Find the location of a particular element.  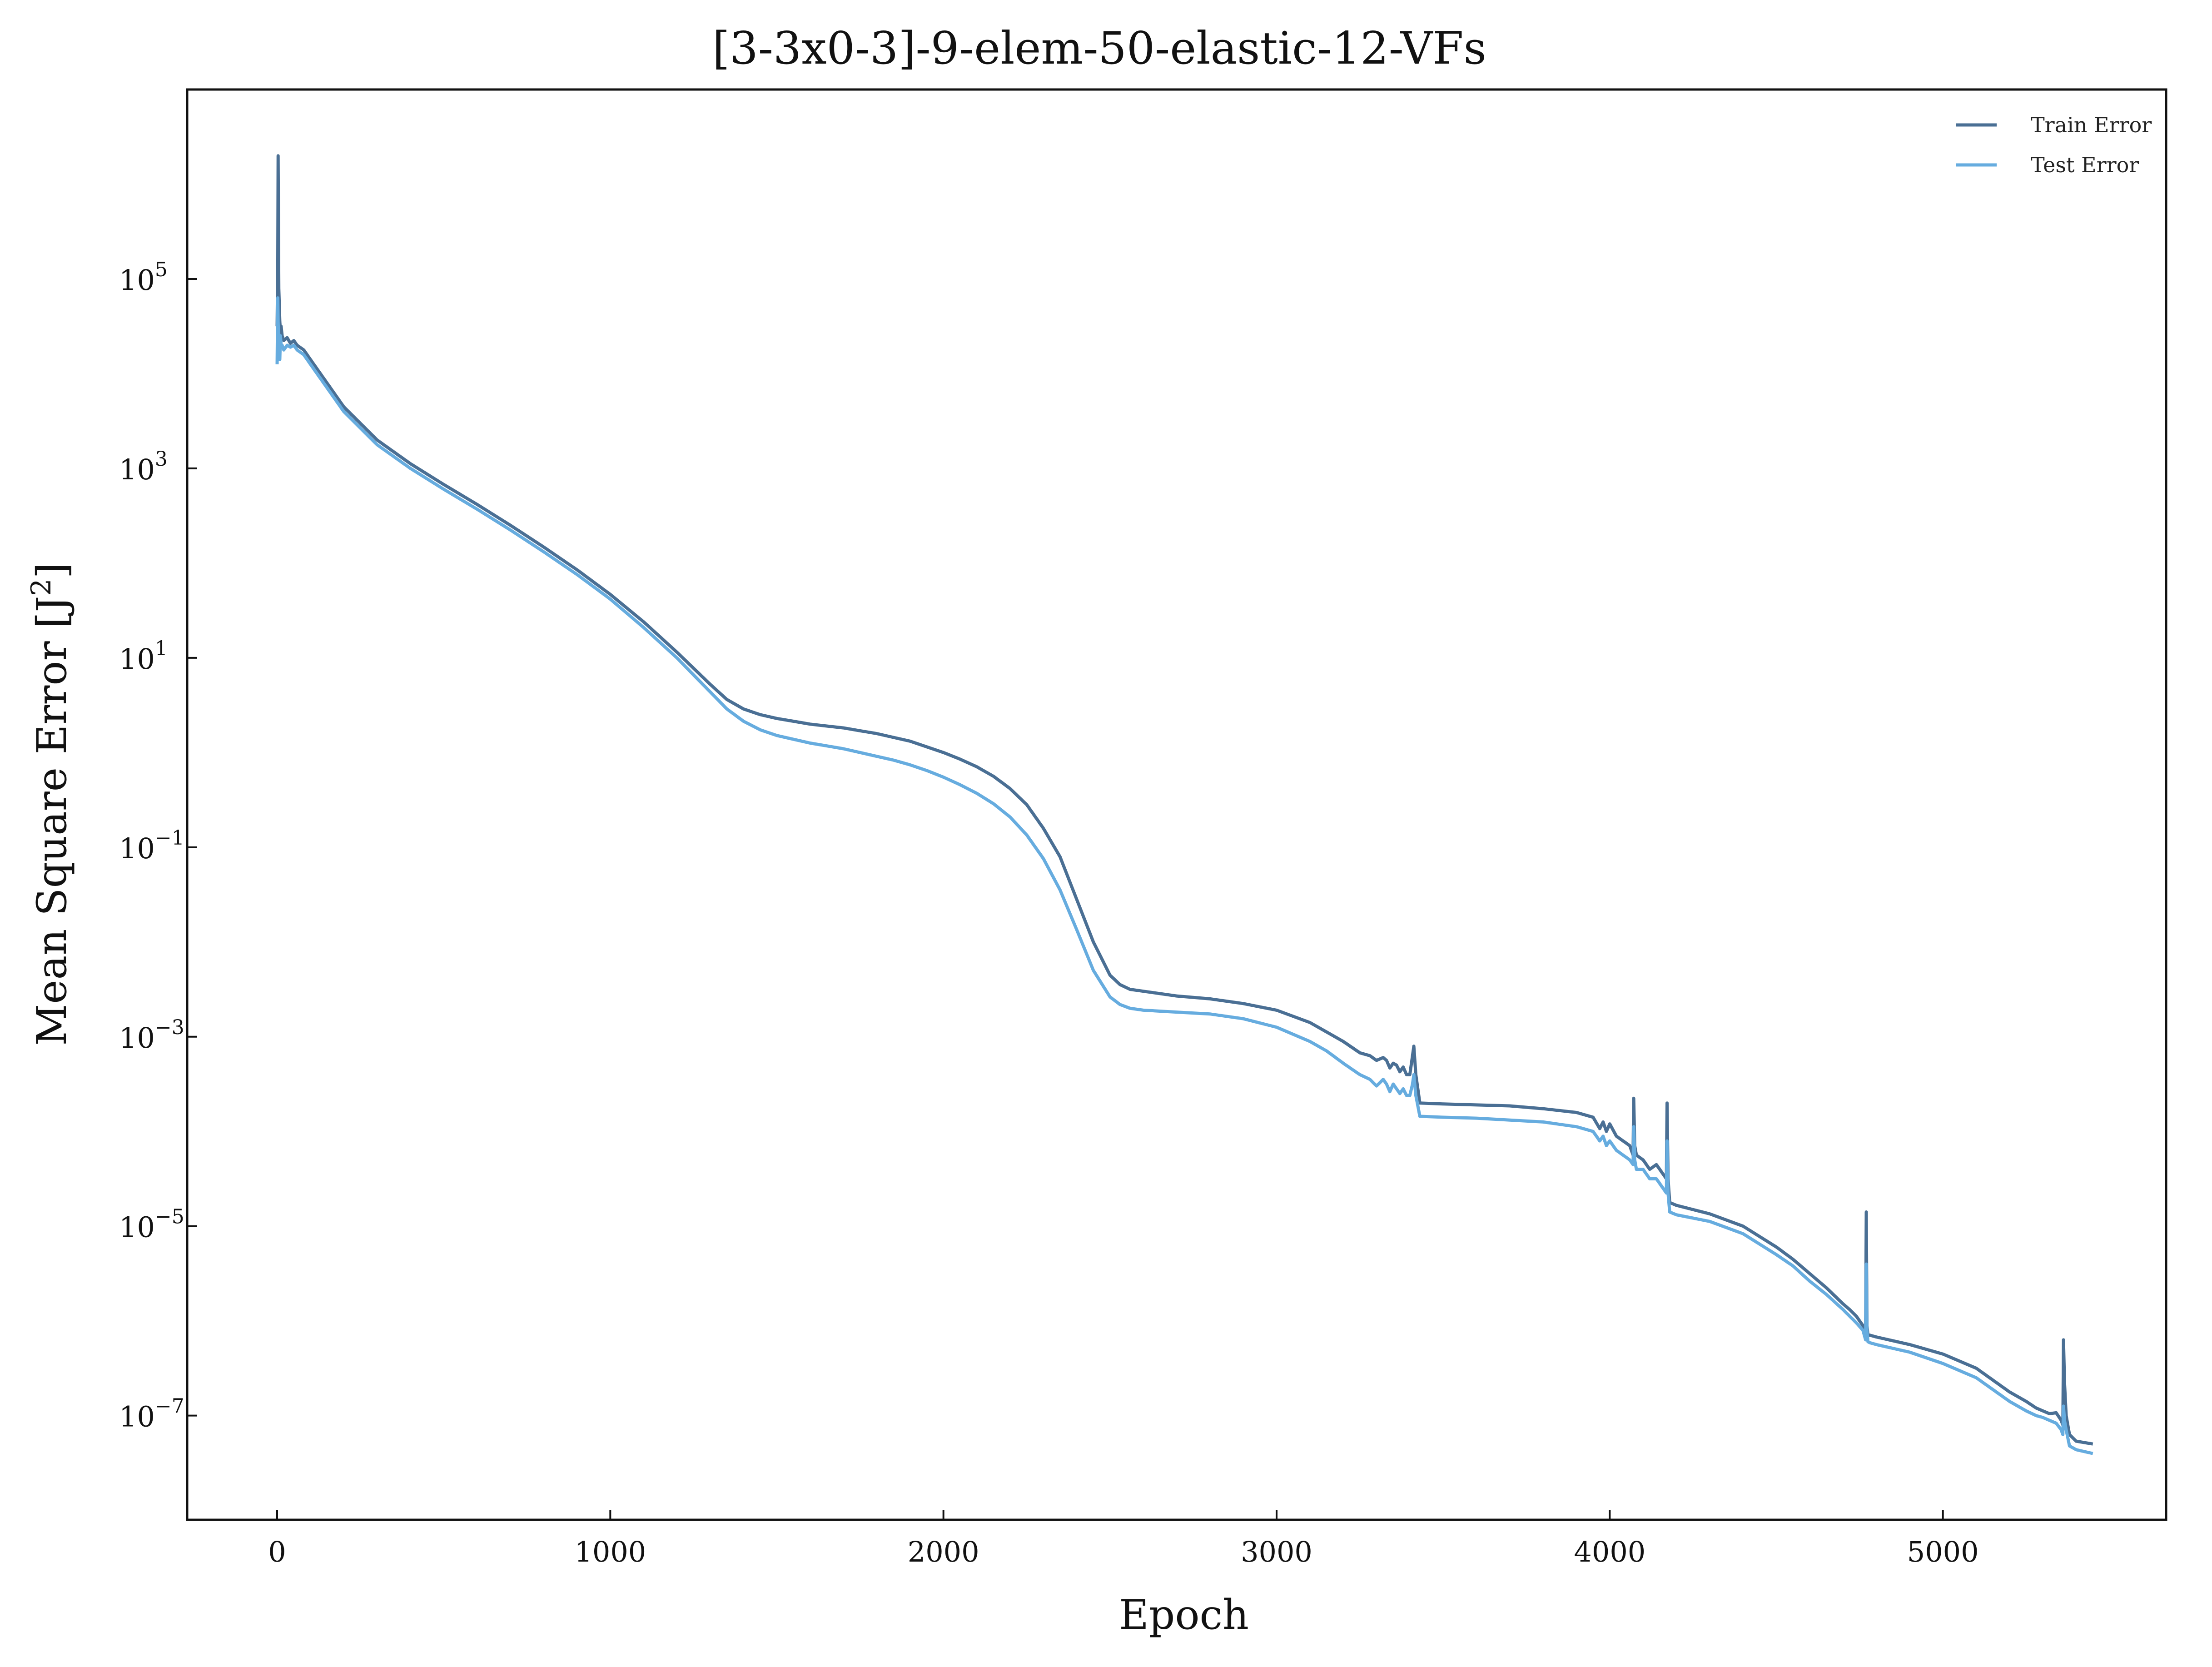

legend-label-test-error: Test Error is located at coordinates (2085, 165).